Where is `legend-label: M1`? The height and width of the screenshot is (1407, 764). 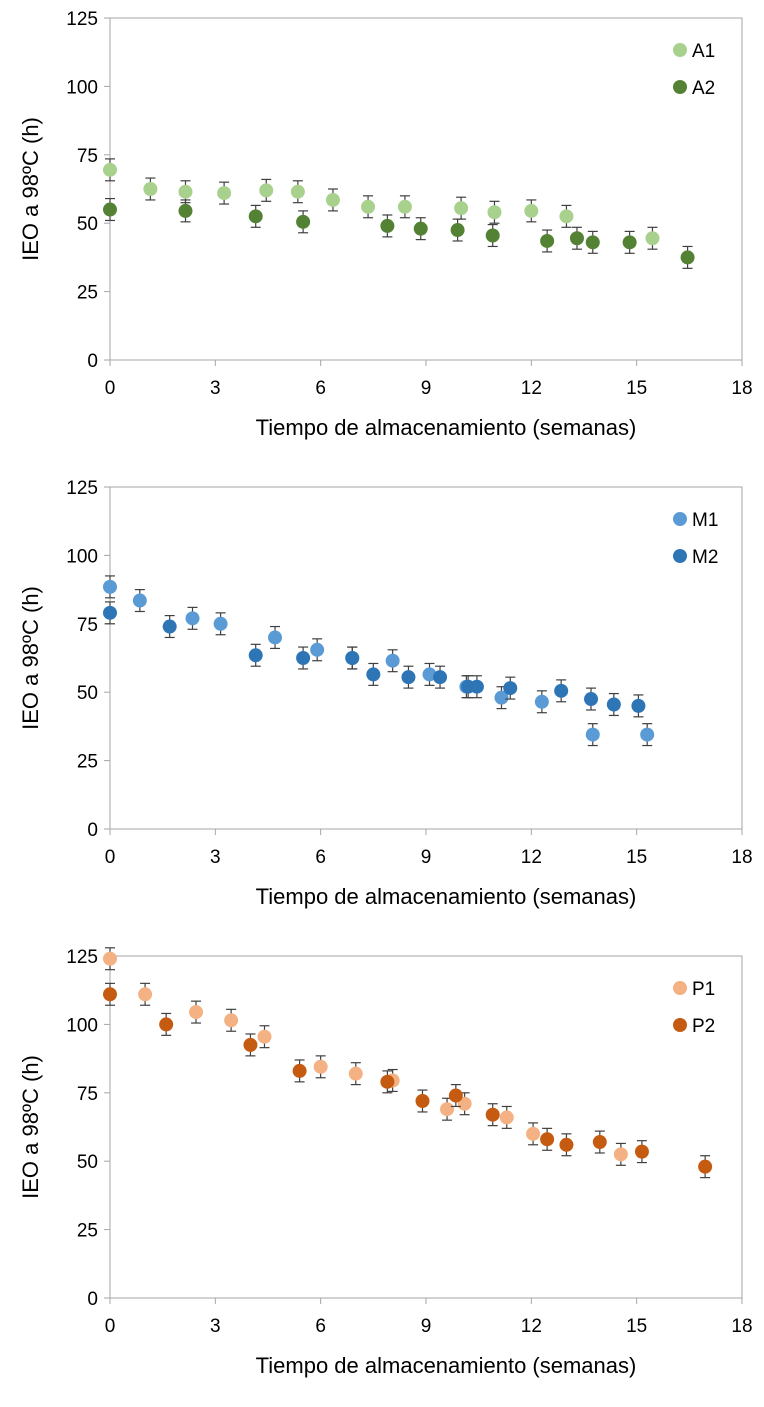
legend-label: M1 is located at coordinates (705, 520).